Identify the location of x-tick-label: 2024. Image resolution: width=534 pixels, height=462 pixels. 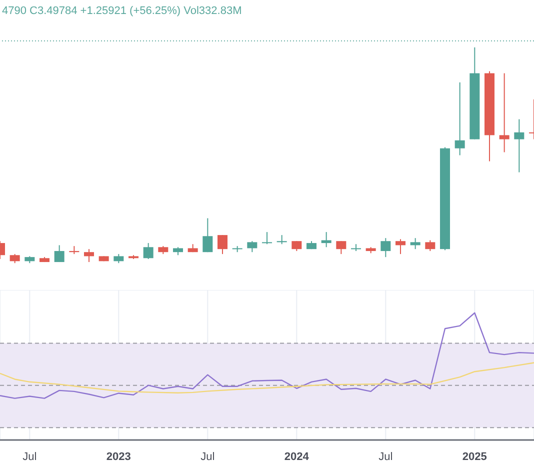
(297, 456).